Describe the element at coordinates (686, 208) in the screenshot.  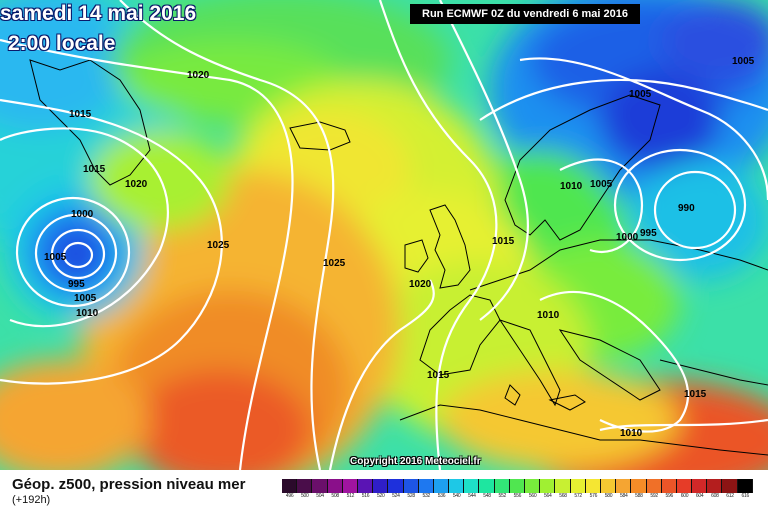
I see `isobar-label: 990` at that location.